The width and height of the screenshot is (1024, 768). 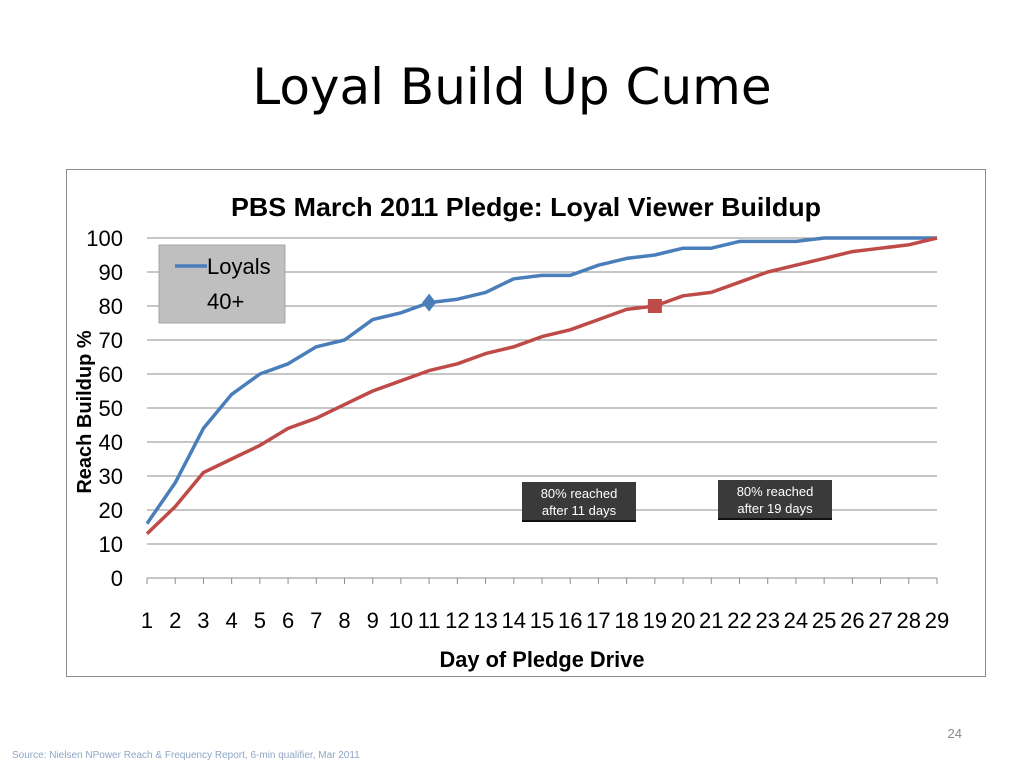 What do you see at coordinates (775, 500) in the screenshot?
I see `callout-second-series-80: 80% reached after 19 days` at bounding box center [775, 500].